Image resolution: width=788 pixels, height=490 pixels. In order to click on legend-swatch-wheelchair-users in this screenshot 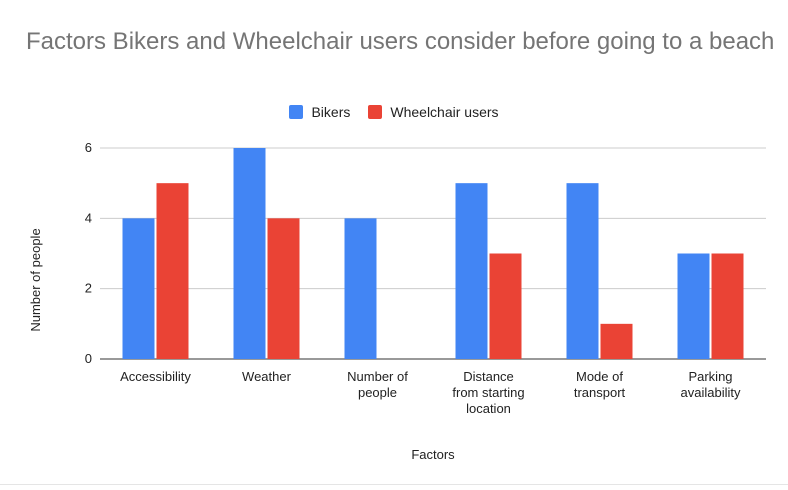, I will do `click(375, 112)`.